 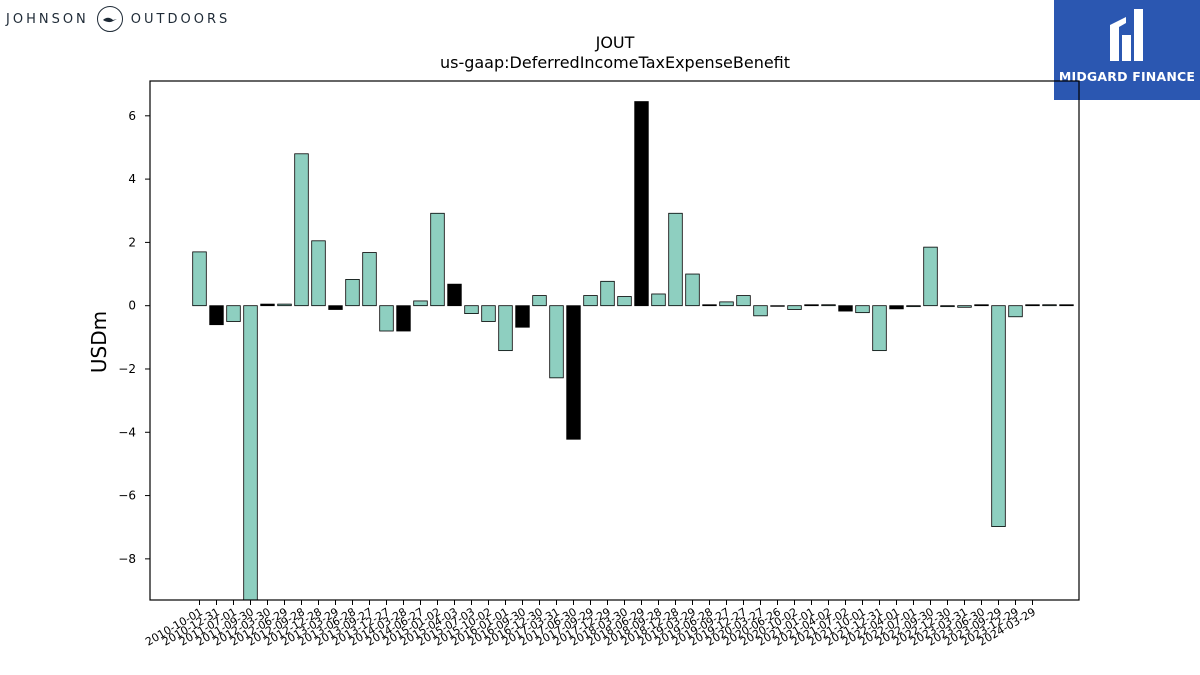 What do you see at coordinates (132, 306) in the screenshot?
I see `y-tick-label: 0` at bounding box center [132, 306].